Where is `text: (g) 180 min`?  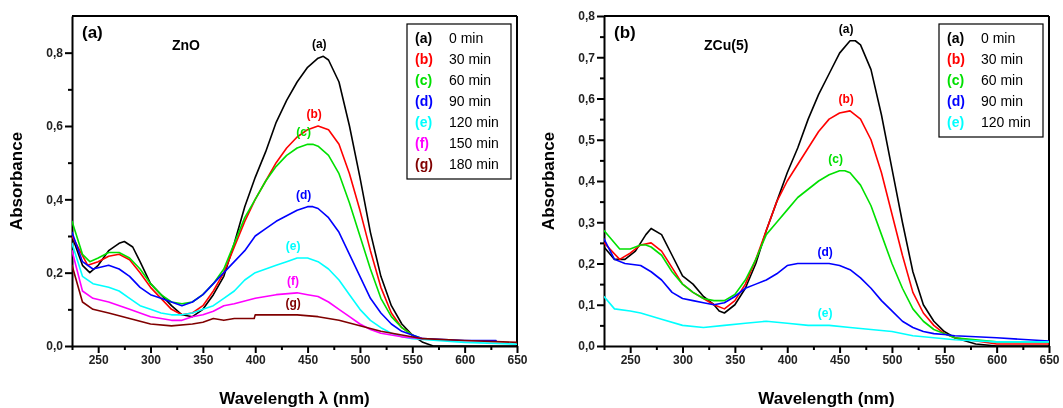 text: (g) 180 min is located at coordinates (457, 164).